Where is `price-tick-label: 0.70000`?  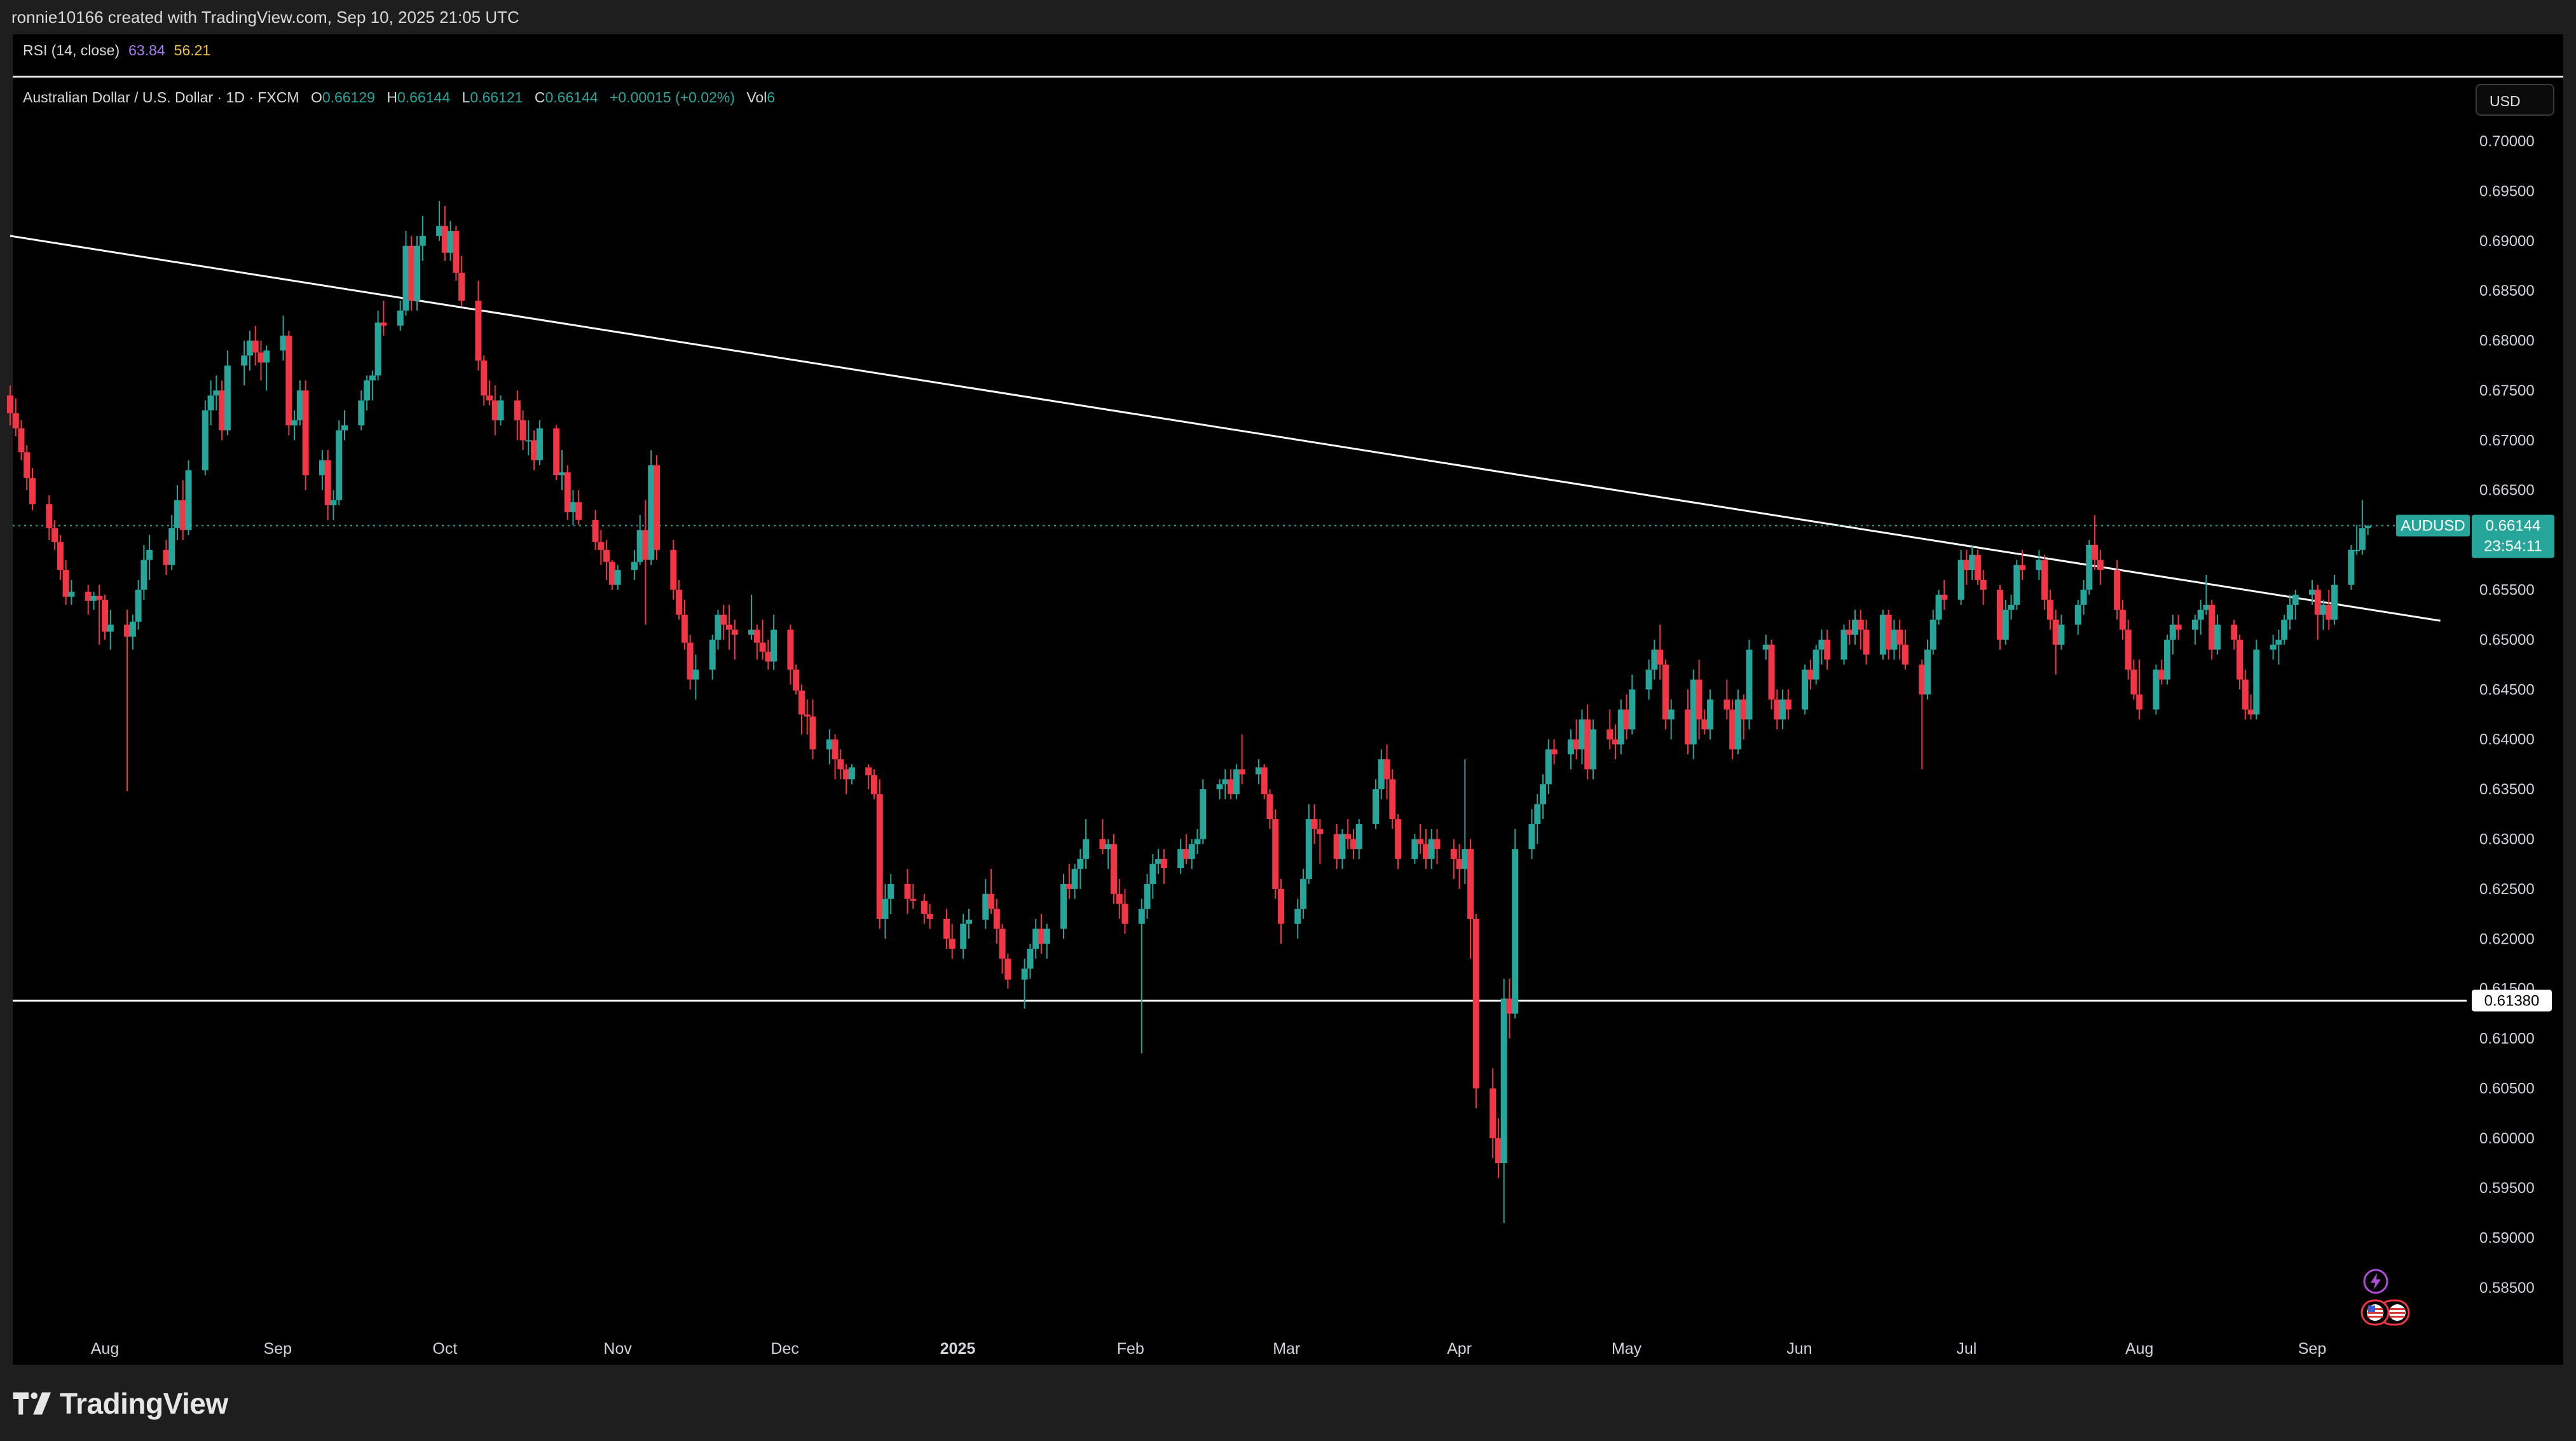
price-tick-label: 0.70000 is located at coordinates (2507, 142).